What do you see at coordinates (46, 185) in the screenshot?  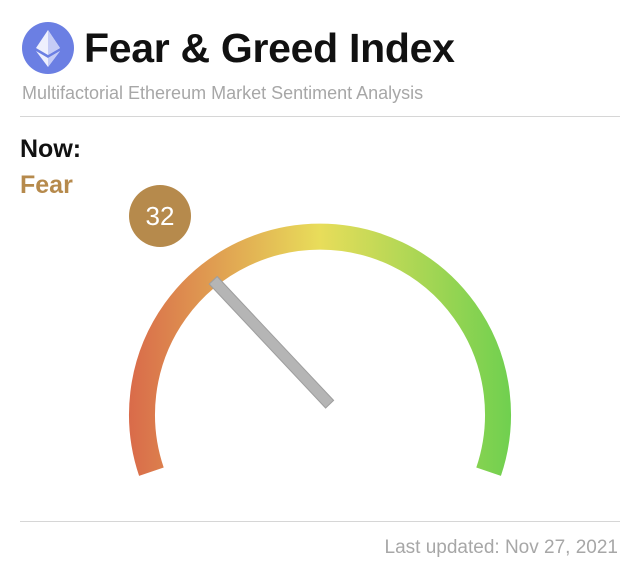 I see `sentiment-label: Fear` at bounding box center [46, 185].